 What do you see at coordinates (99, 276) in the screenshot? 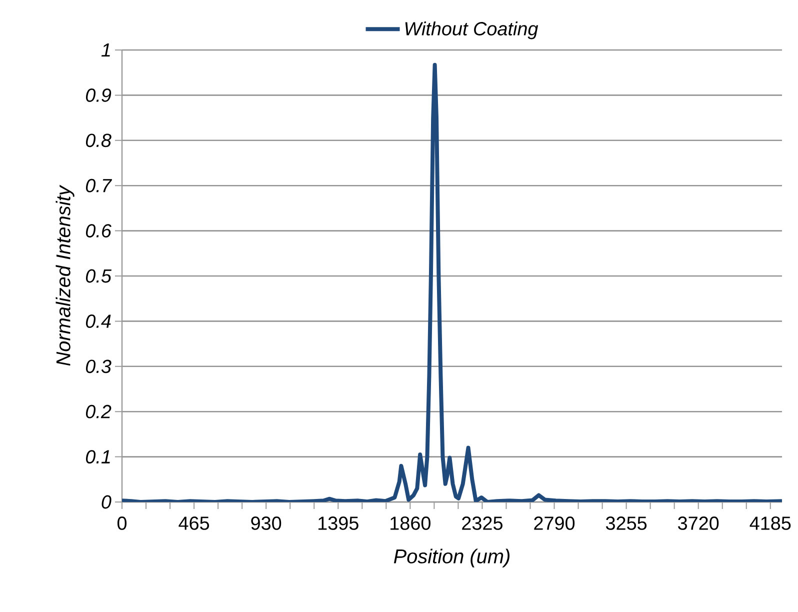
I see `y-tick-label: 0.5` at bounding box center [99, 276].